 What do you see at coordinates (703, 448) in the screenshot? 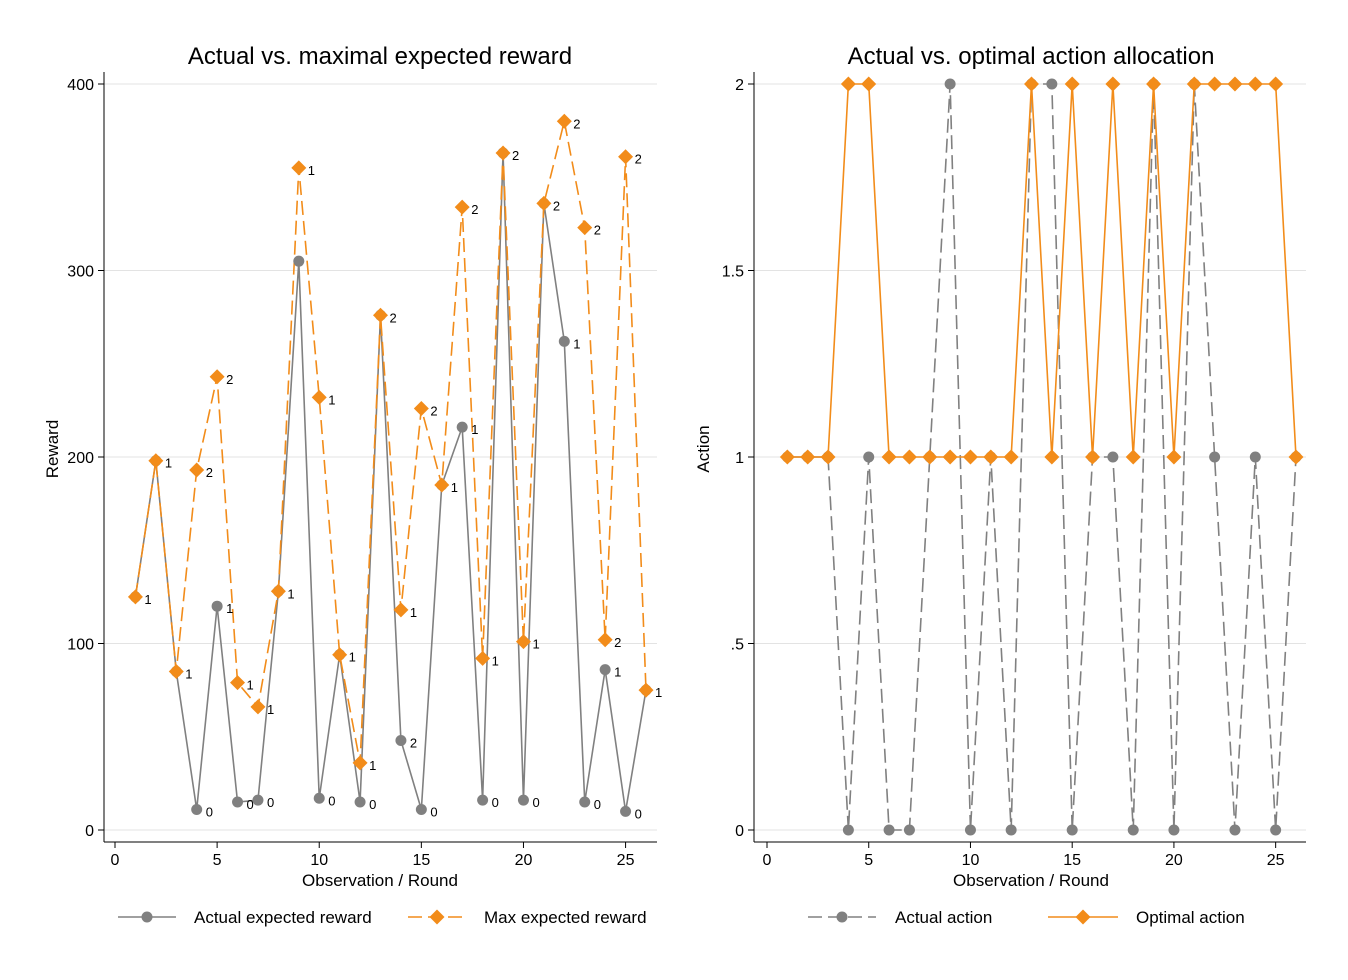
I see `action-y-axis-label: Action` at bounding box center [703, 448].